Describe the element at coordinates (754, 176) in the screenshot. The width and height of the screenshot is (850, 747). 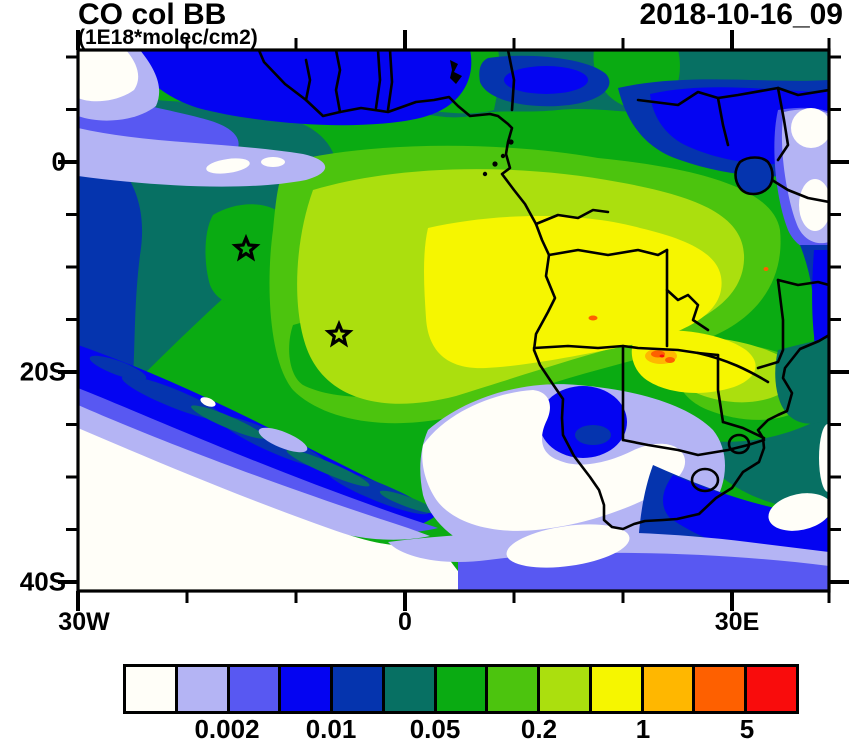
I see `lake-victoria` at that location.